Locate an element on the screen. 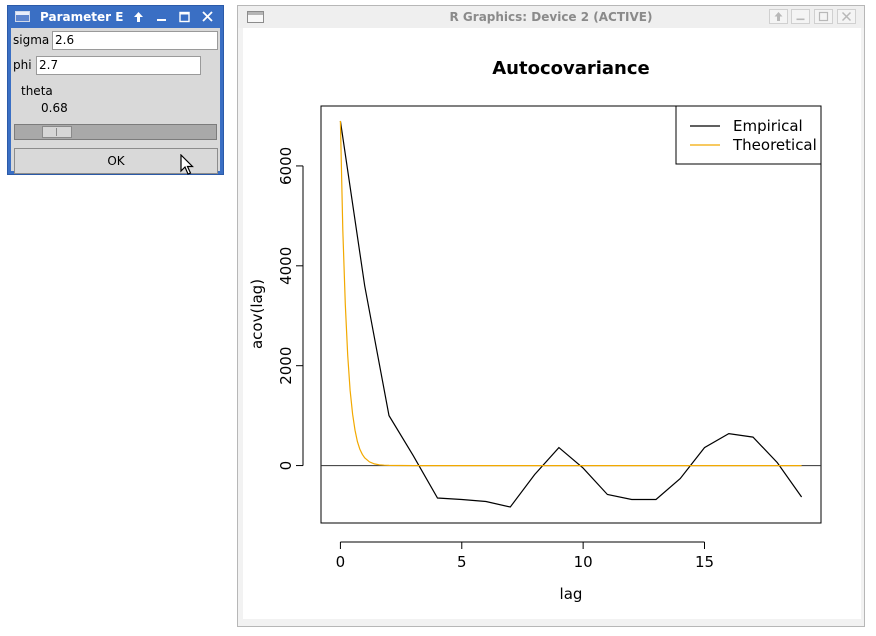 The height and width of the screenshot is (636, 876). chart-title: Autocovariance is located at coordinates (571, 68).